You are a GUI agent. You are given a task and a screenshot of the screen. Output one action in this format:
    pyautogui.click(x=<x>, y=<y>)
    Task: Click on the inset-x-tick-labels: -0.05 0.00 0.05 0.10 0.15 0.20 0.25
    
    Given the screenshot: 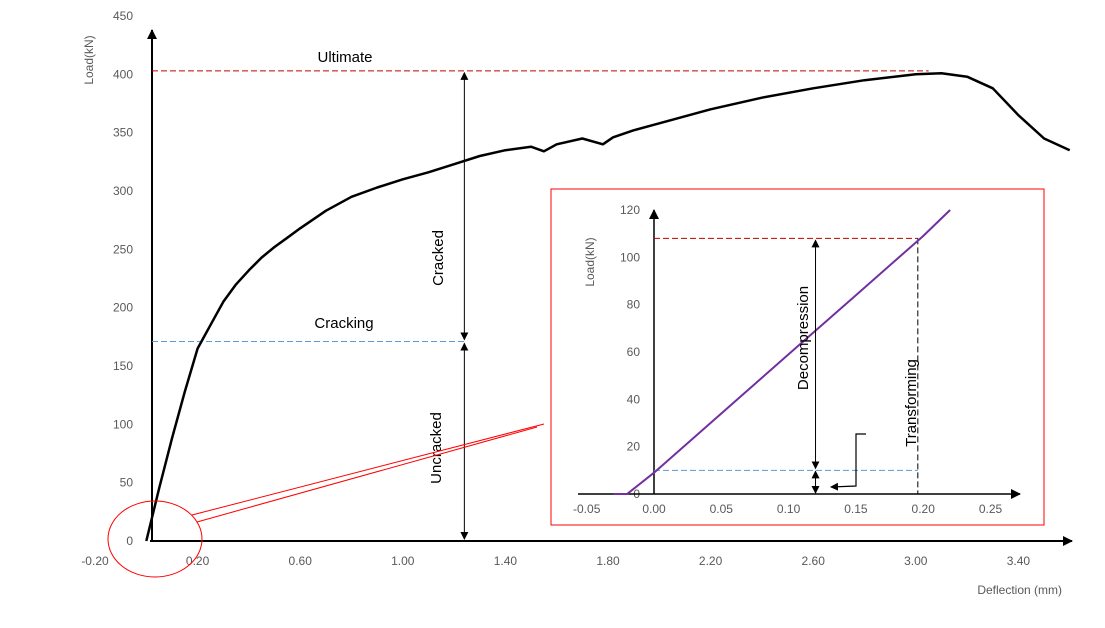 What is the action you would take?
    pyautogui.click(x=787, y=509)
    